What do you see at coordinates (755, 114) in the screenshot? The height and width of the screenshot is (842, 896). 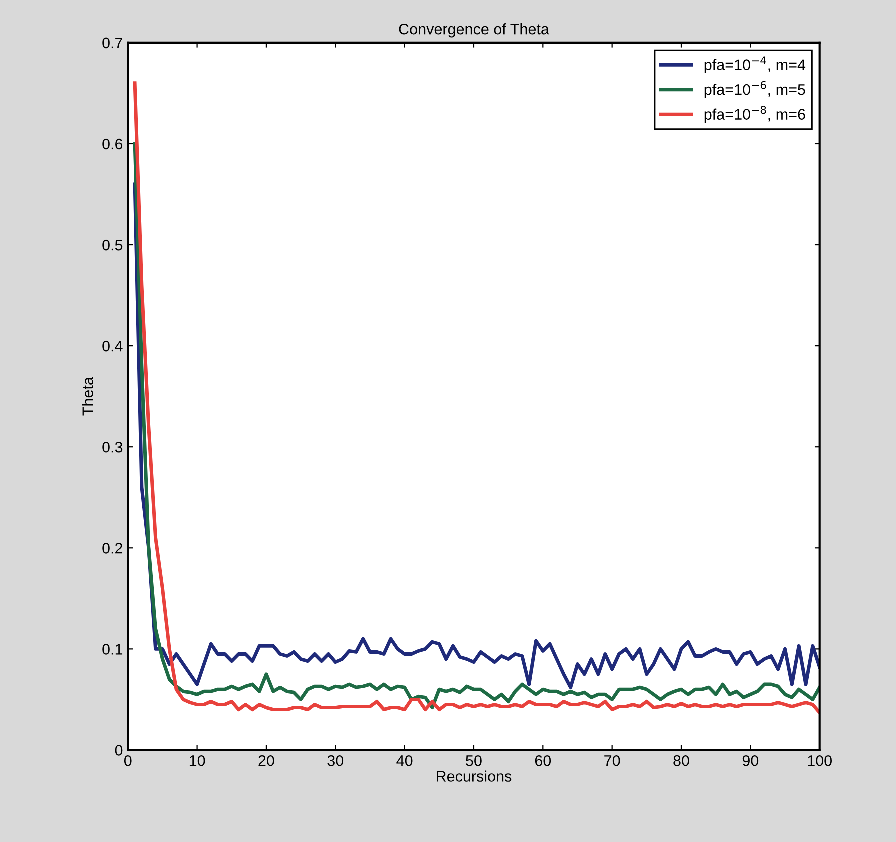 I see `legend-label: pfa=10$^{−8}$, m=6` at bounding box center [755, 114].